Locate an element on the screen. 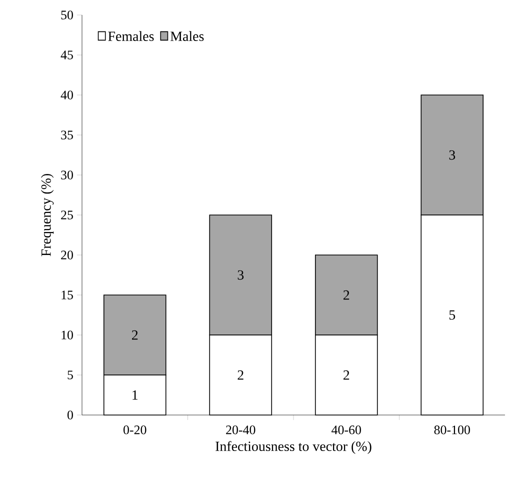  y-tick-label: 20 is located at coordinates (67, 255).